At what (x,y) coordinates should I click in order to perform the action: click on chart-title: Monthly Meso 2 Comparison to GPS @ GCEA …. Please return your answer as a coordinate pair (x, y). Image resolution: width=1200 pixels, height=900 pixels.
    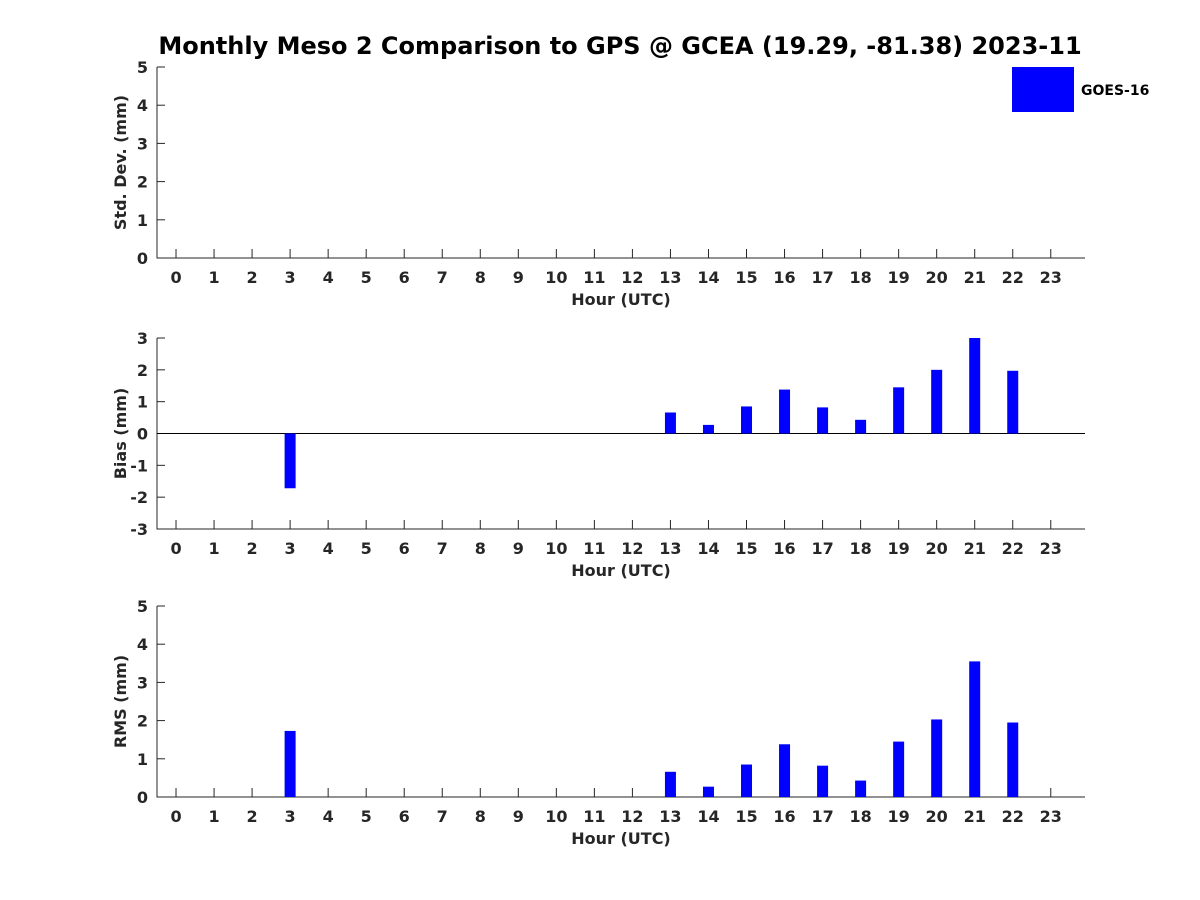
    Looking at the image, I should click on (619, 46).